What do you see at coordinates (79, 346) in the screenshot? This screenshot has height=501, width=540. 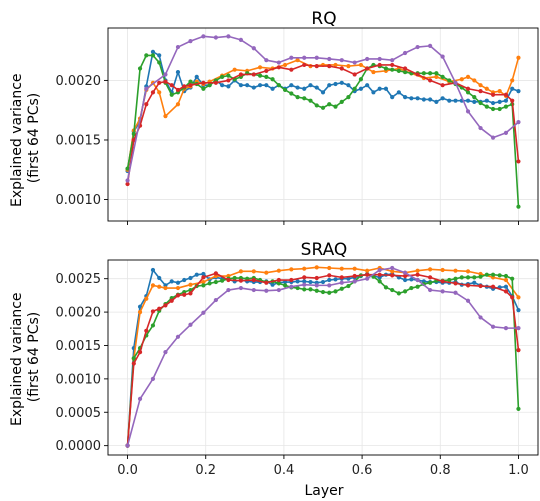 I see `sraq-y-tick-label: 0.0015` at bounding box center [79, 346].